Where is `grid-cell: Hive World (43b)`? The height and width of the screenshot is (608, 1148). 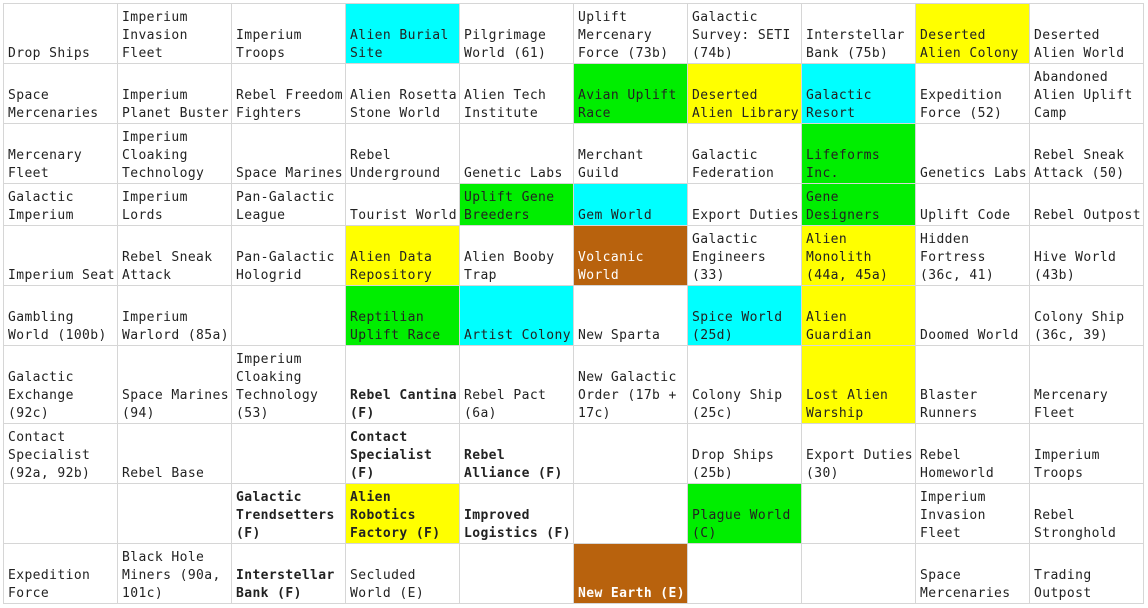
grid-cell: Hive World (43b) is located at coordinates (1086, 255).